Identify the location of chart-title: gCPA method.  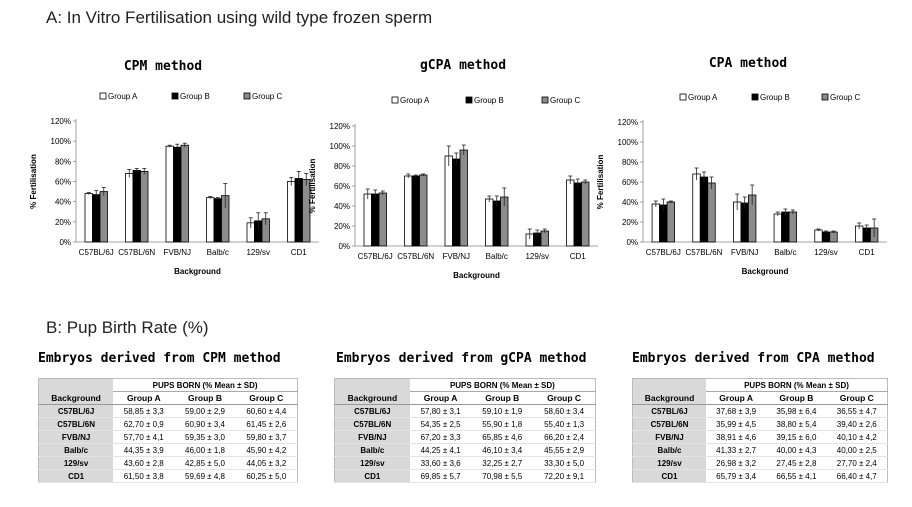
(463, 65).